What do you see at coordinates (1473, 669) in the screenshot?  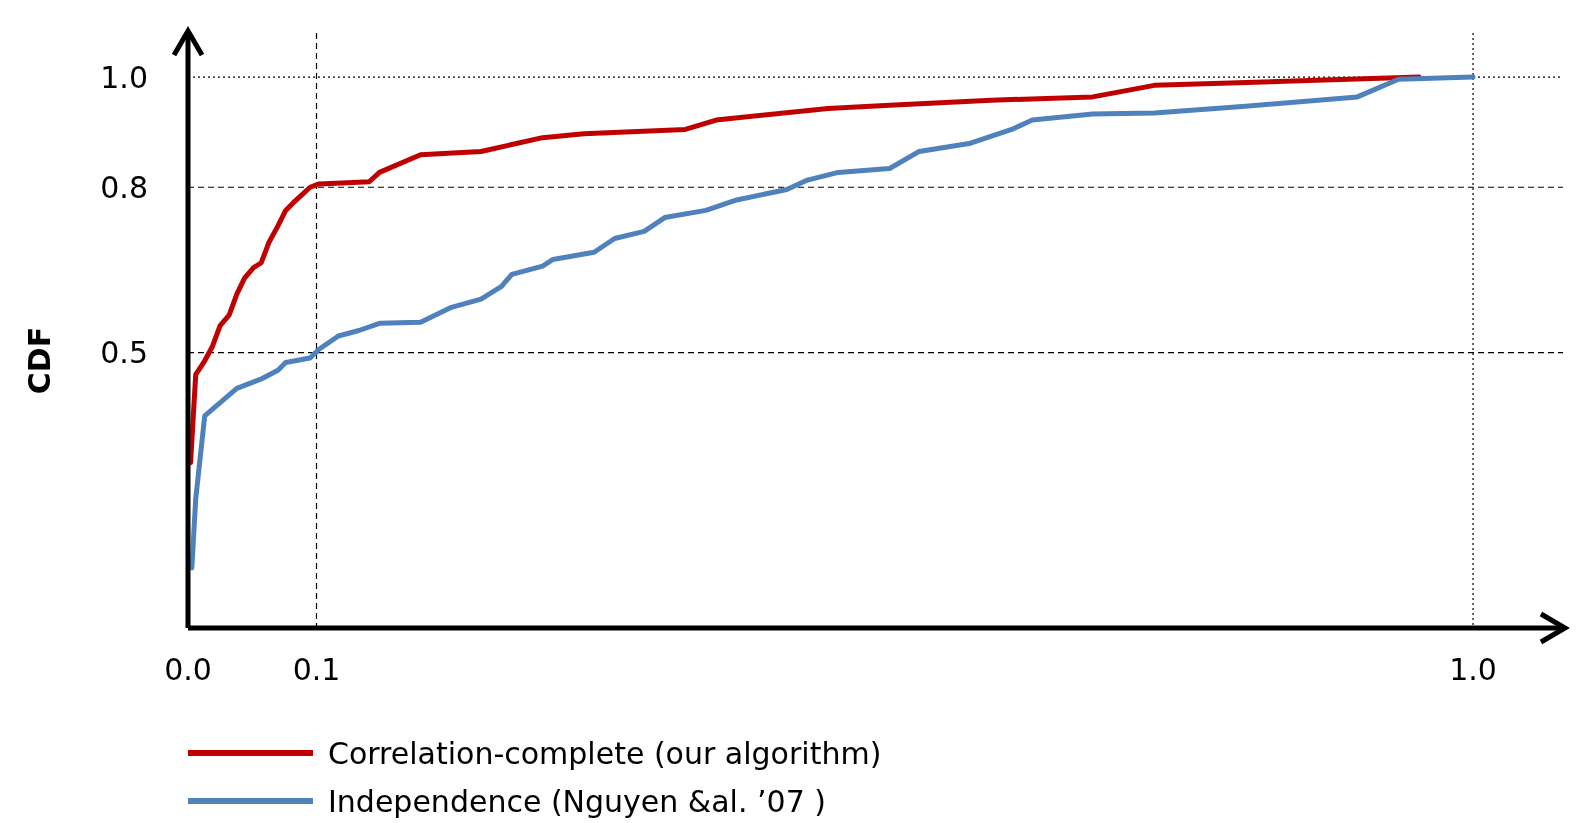 I see `x-tick-label: 1.0` at bounding box center [1473, 669].